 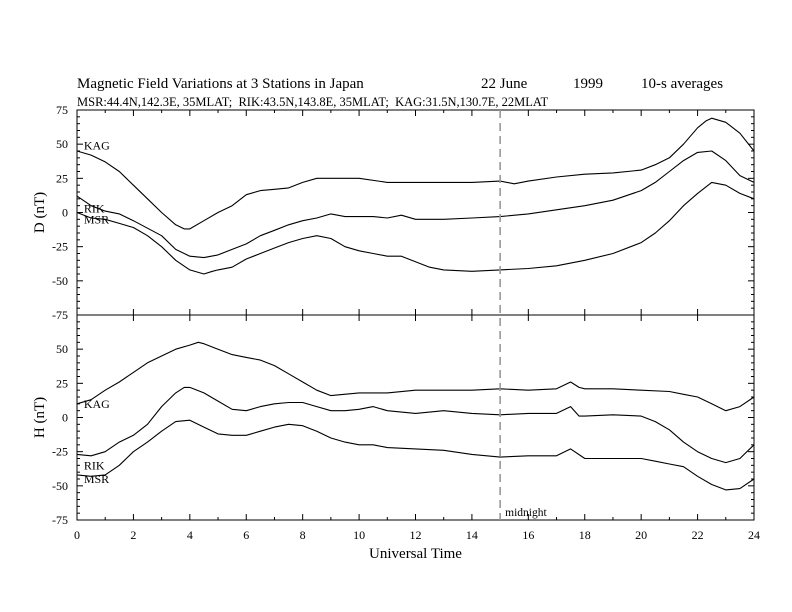 I want to click on series-line-msr-d, so click(x=415, y=228).